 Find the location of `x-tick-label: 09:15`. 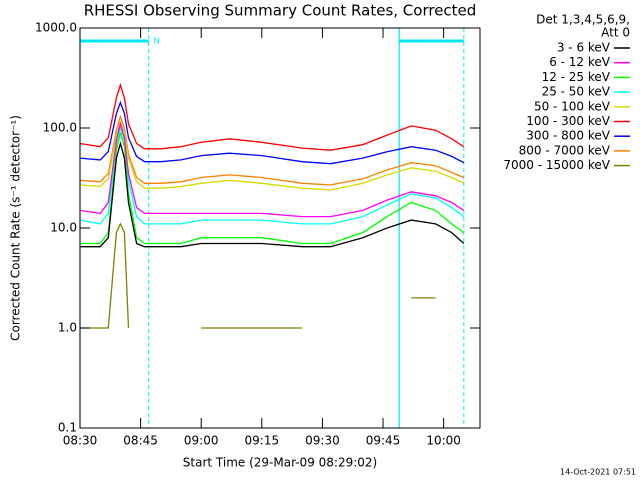

x-tick-label: 09:15 is located at coordinates (262, 441).